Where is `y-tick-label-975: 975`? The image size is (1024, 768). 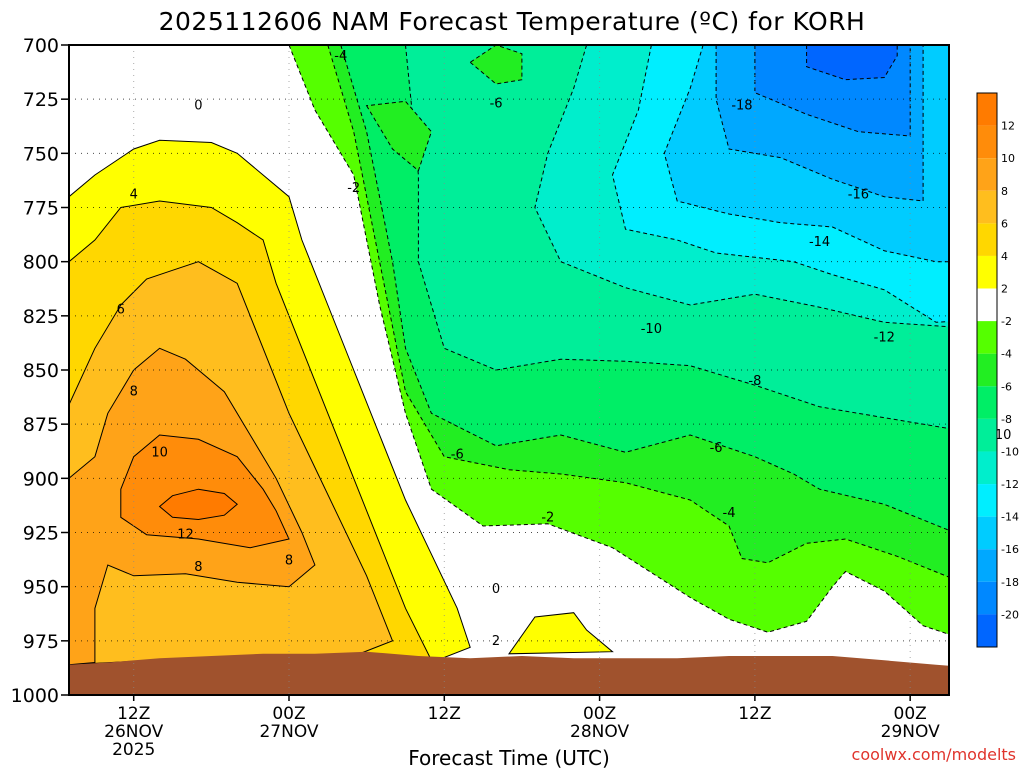 y-tick-label-975: 975 is located at coordinates (41, 642).